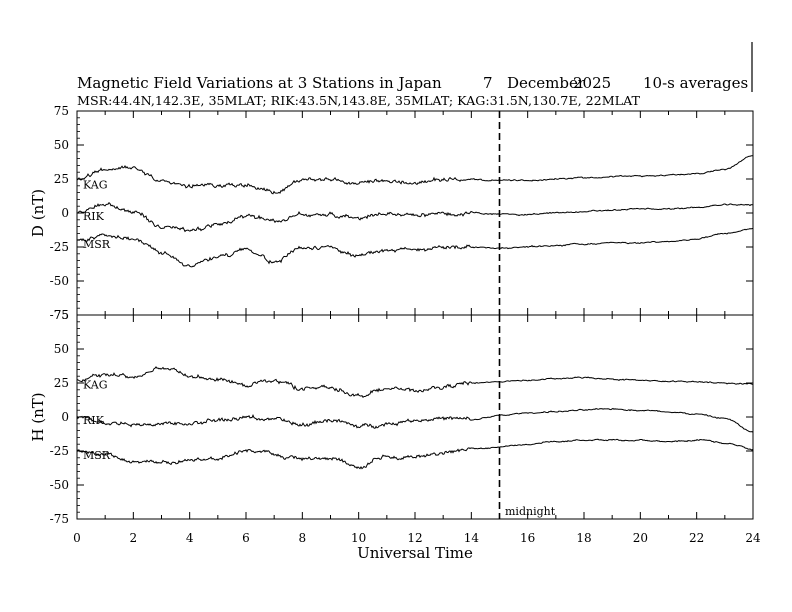 The height and width of the screenshot is (612, 792). Describe the element at coordinates (530, 511) in the screenshot. I see `midnight-label: midnight` at that location.